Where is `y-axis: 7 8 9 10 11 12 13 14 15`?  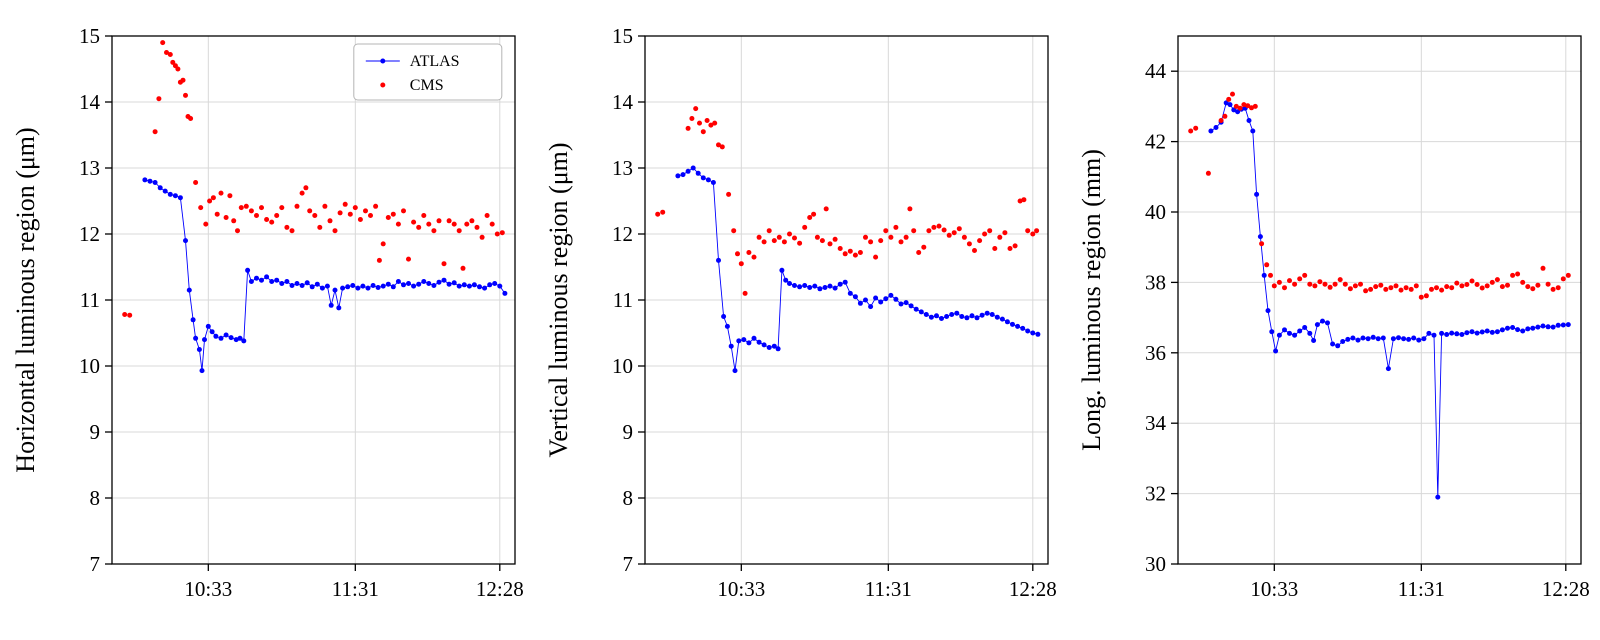 y-axis: 7 8 9 10 11 12 13 14 15 is located at coordinates (95, 300).